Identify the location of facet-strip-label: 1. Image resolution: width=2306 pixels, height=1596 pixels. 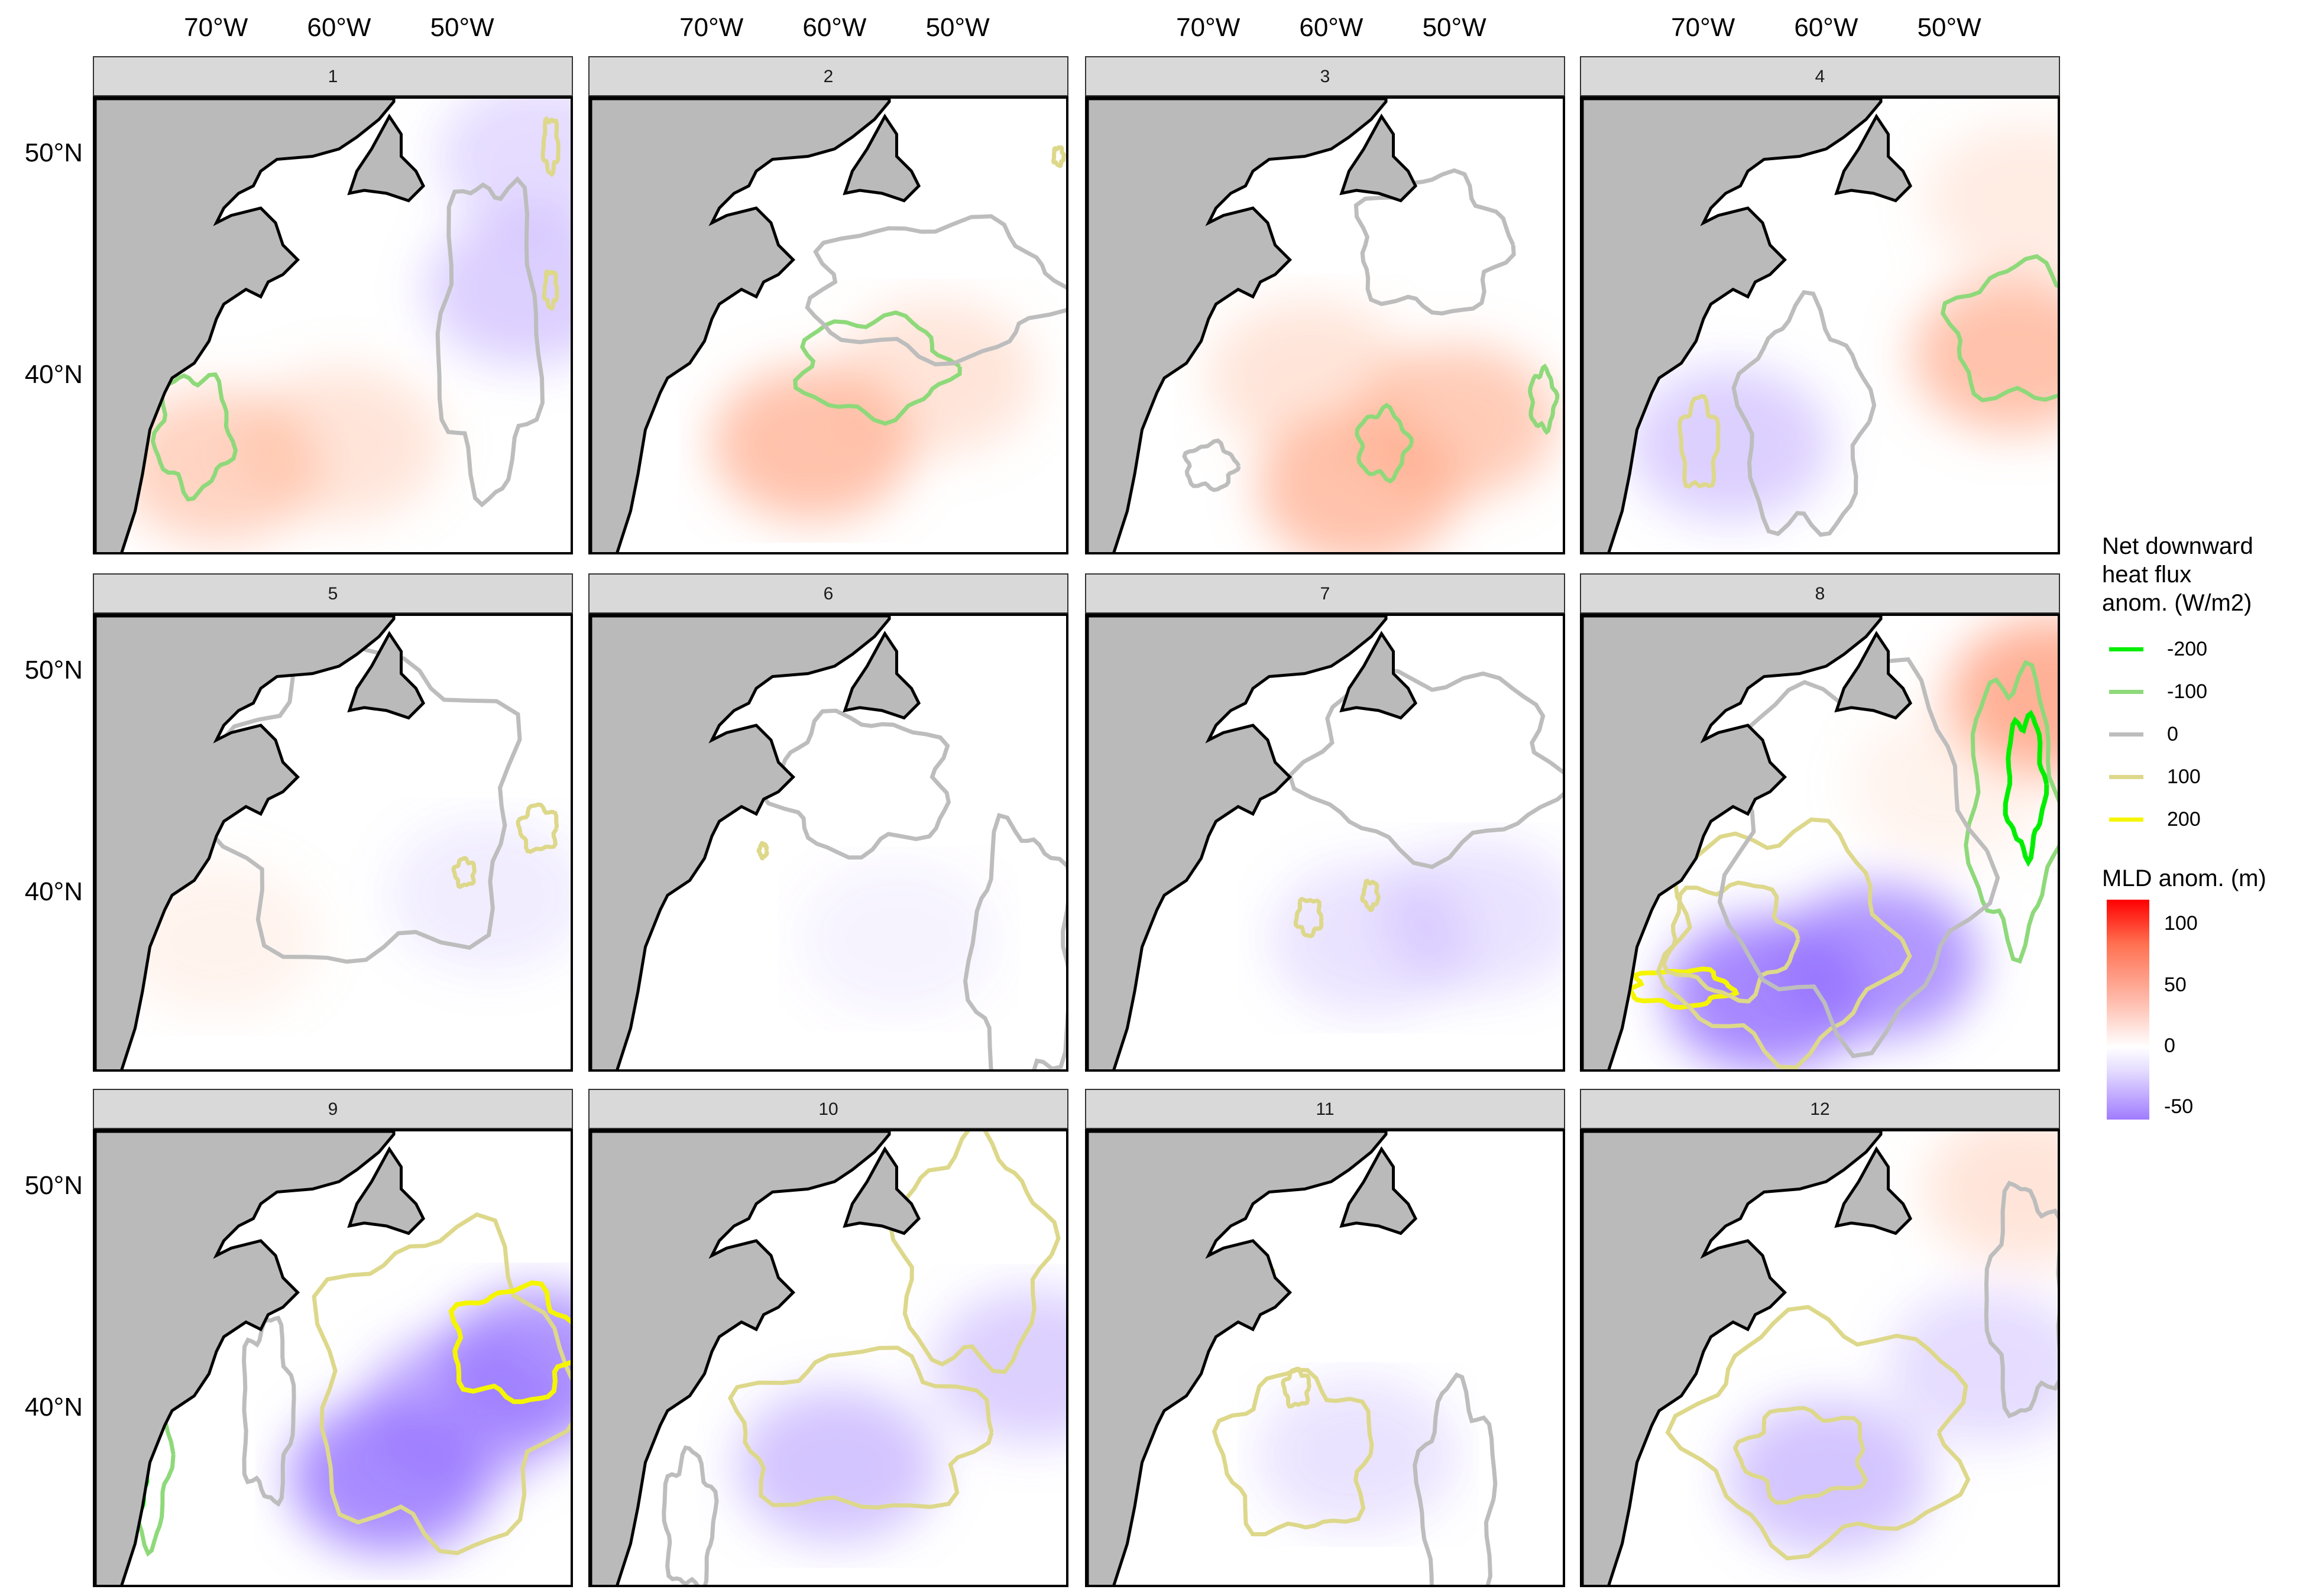
(333, 76).